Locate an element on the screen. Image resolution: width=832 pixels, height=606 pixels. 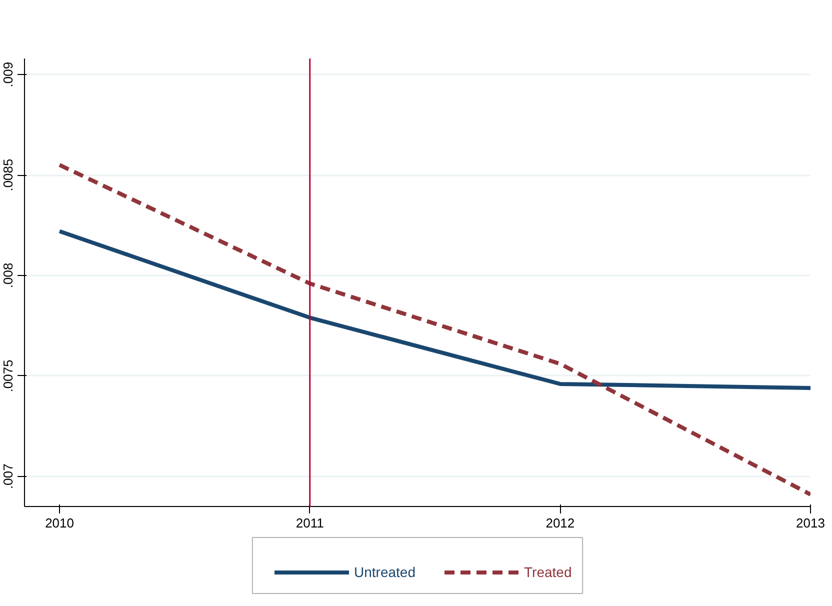
y-tick-label: .0085 is located at coordinates (8, 175).